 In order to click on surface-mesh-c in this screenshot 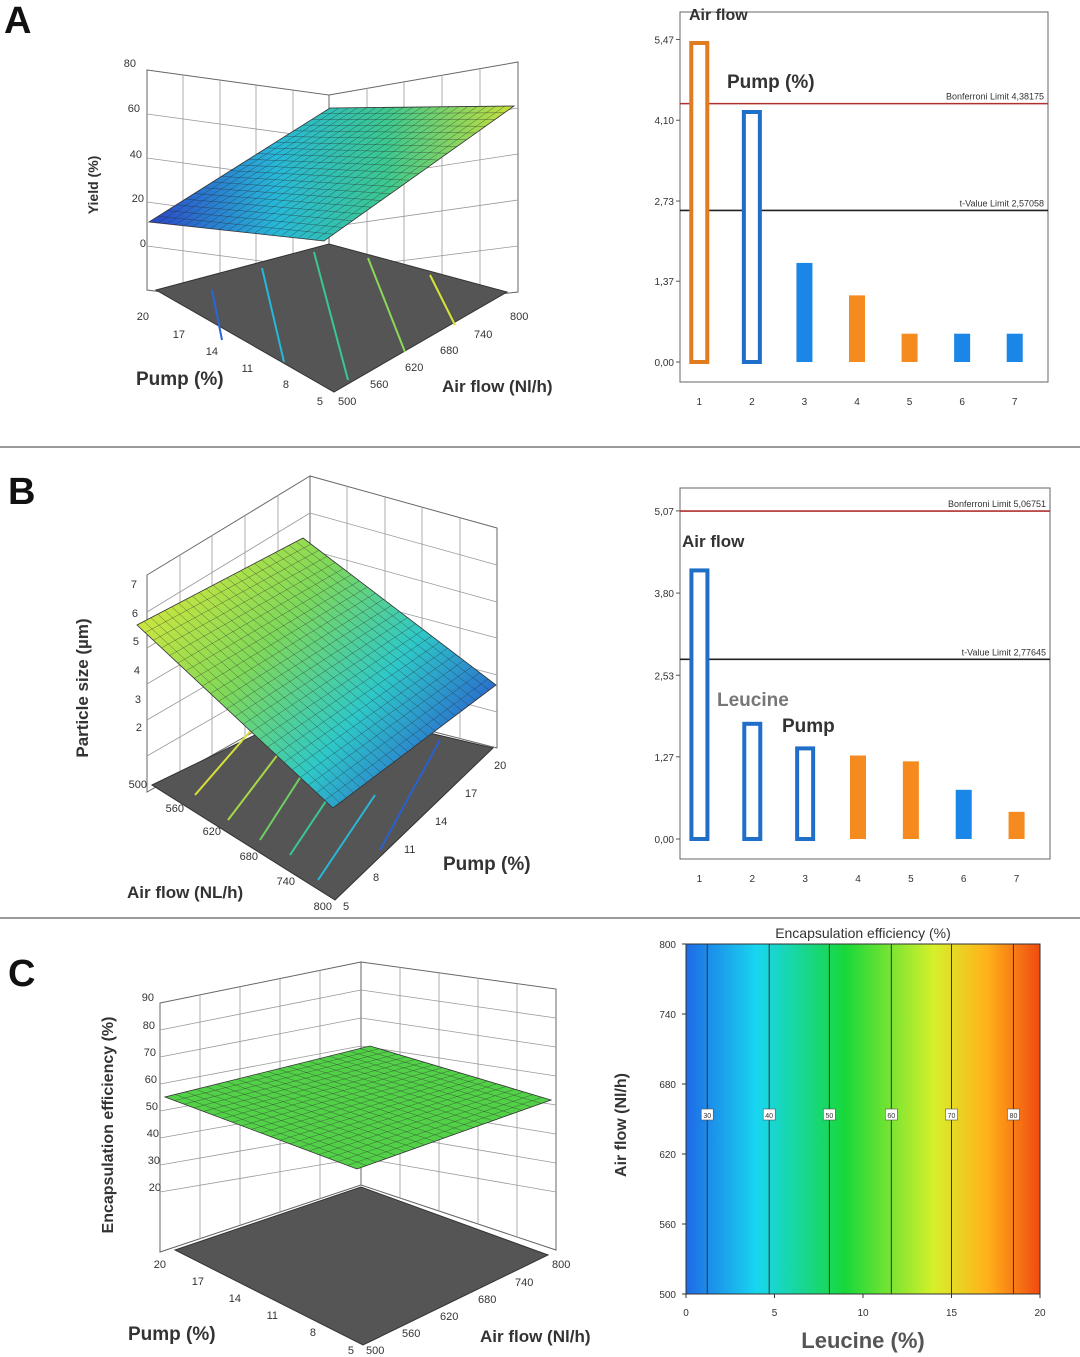, I will do `click(358, 1107)`.